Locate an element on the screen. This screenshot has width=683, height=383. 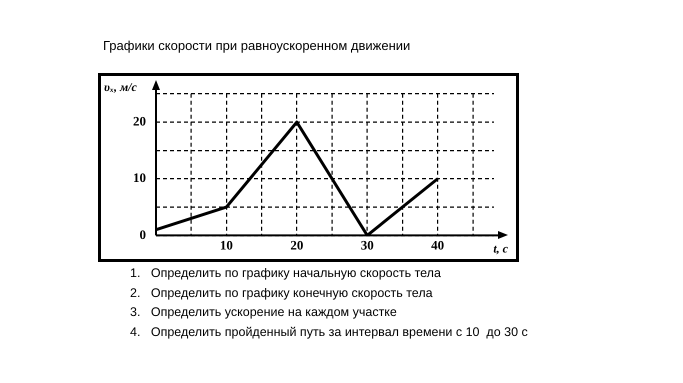
text: 4. Определить пройденный путь за интервал времени с 10 до 30 с is located at coordinates (329, 332).